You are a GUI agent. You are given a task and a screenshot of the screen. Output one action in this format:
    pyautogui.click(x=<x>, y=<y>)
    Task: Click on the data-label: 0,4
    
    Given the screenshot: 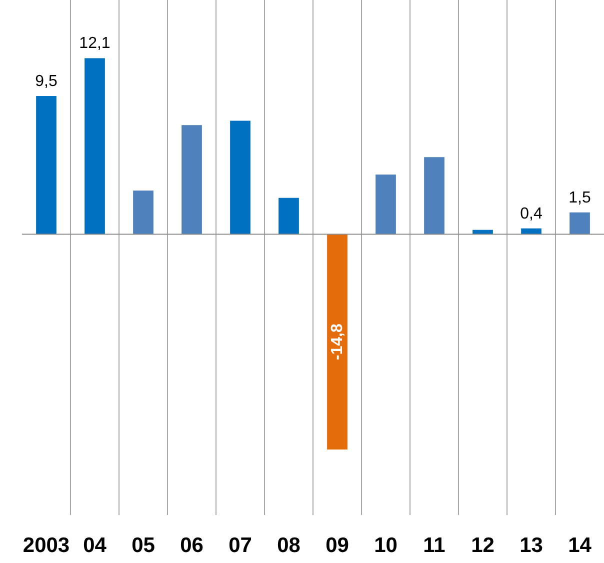 What is the action you would take?
    pyautogui.click(x=531, y=213)
    